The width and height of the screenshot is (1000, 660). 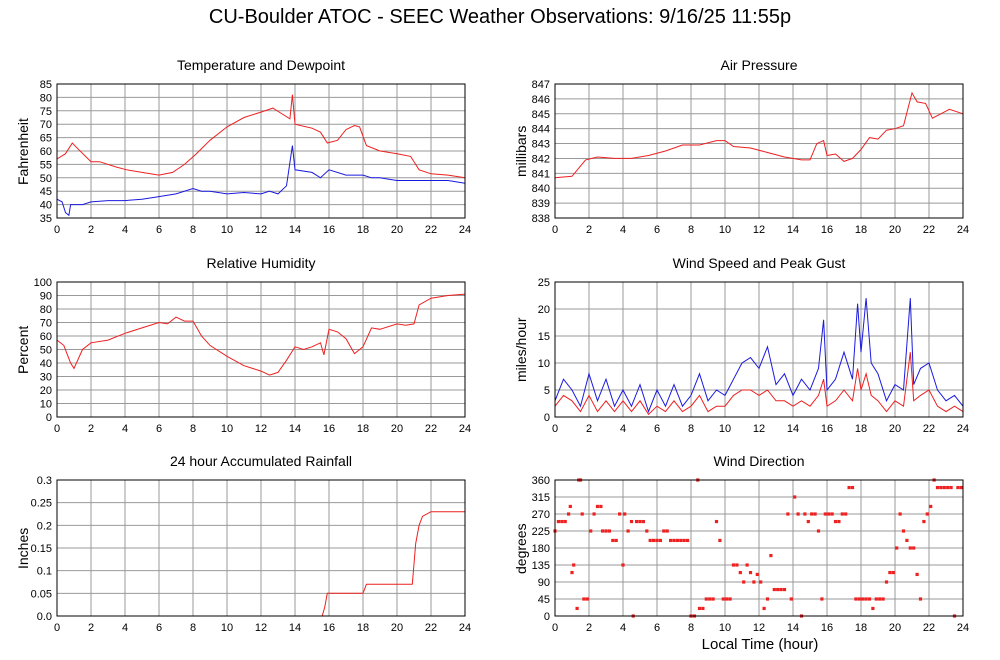 What do you see at coordinates (541, 549) in the screenshot?
I see `y-tick-label: 180` at bounding box center [541, 549].